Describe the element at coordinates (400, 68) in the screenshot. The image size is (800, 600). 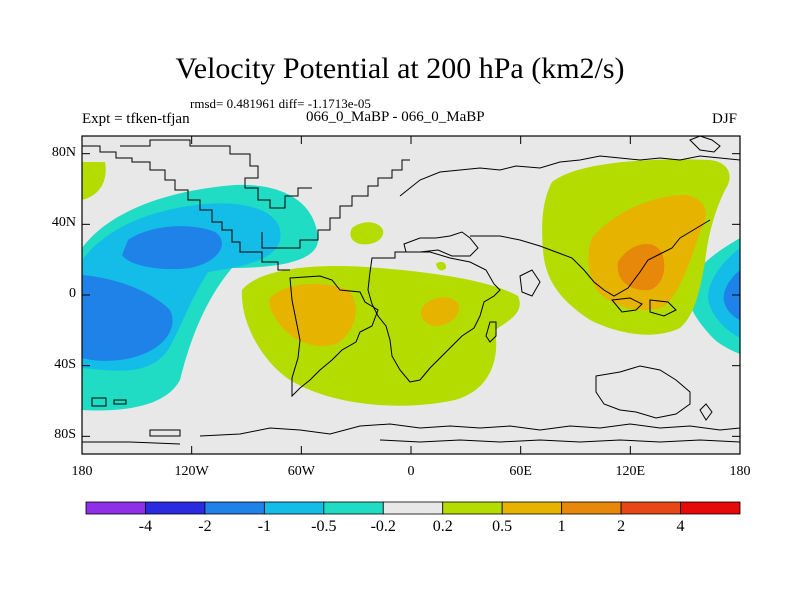
I see `page-title: Velocity Potential at 200 hPa (km2/s)` at that location.